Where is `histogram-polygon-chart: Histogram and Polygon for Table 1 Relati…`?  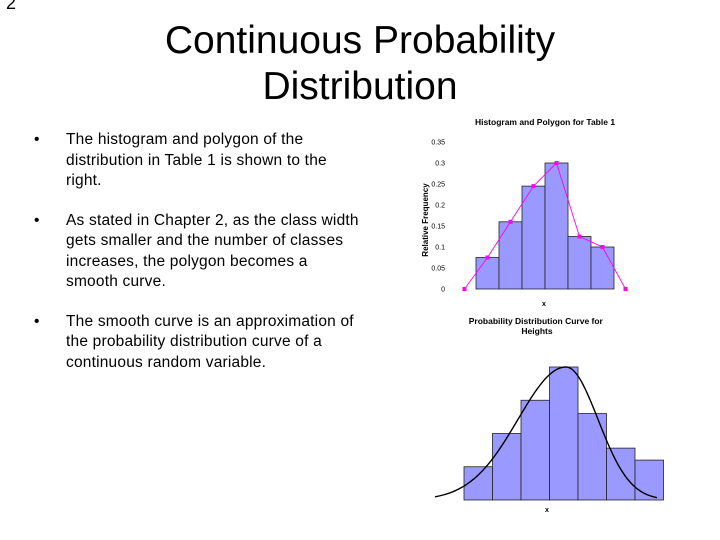
histogram-polygon-chart: Histogram and Polygon for Table 1 Relati… is located at coordinates (524, 212).